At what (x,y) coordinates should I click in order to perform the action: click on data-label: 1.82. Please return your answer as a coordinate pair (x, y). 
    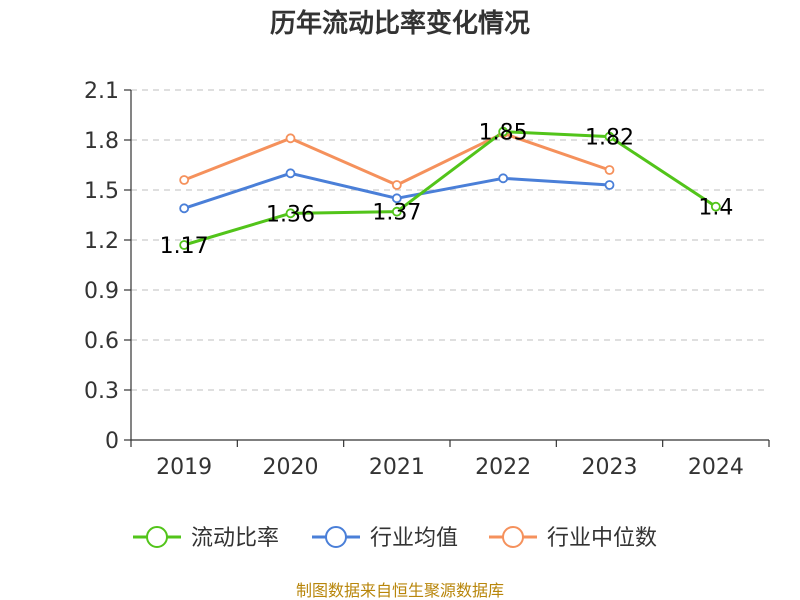
    Looking at the image, I should click on (609, 138).